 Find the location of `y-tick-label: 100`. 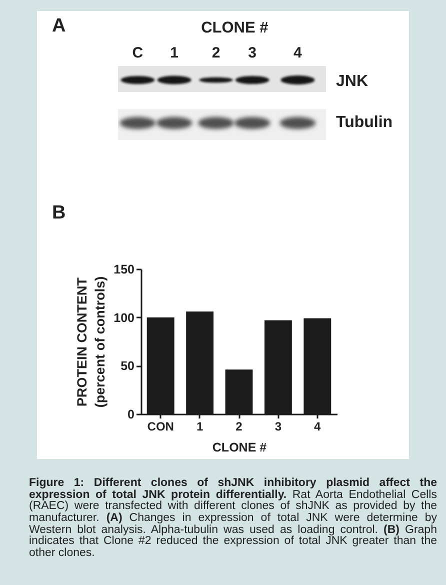

y-tick-label: 100 is located at coordinates (123, 317).